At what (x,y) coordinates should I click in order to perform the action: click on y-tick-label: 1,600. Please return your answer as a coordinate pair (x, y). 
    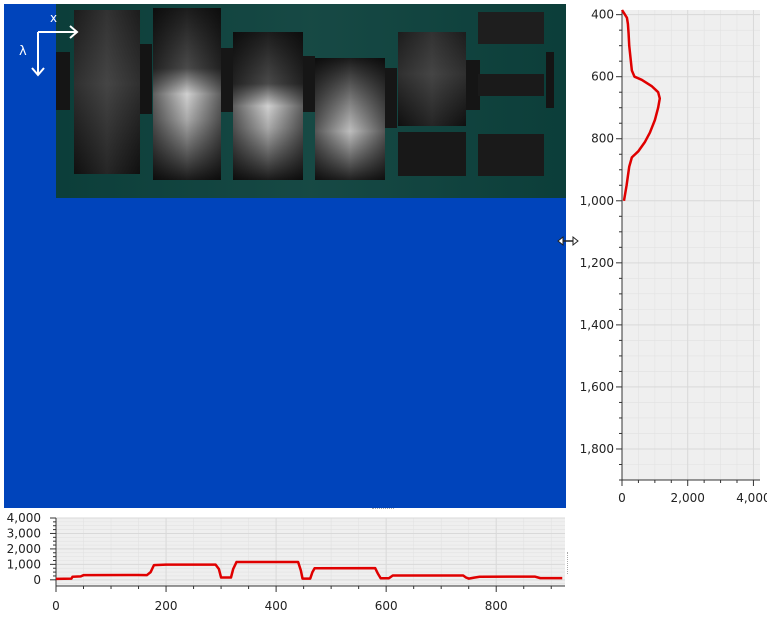
    Looking at the image, I should click on (597, 387).